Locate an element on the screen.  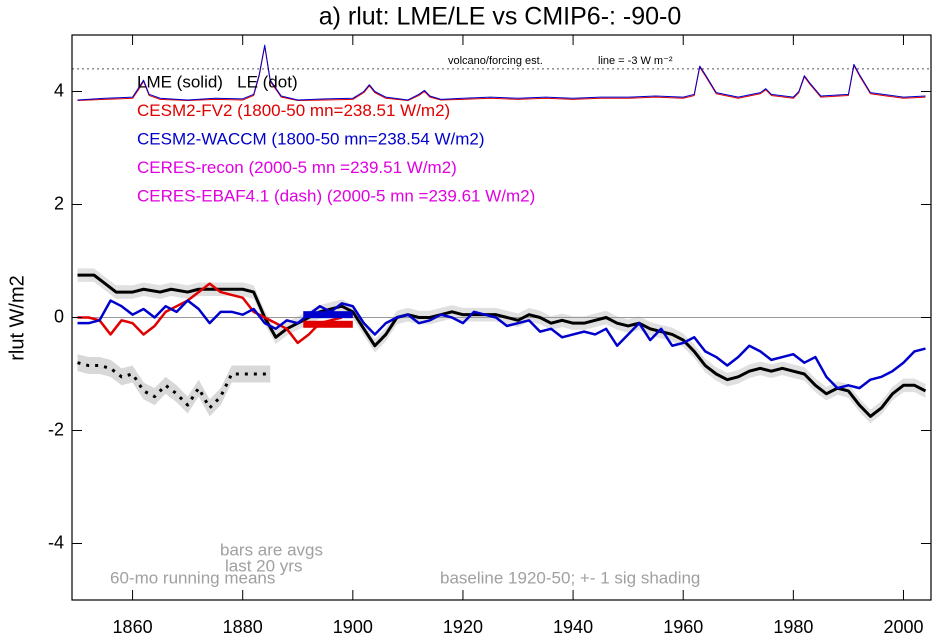
y-tick-label: 2 is located at coordinates (59, 203).